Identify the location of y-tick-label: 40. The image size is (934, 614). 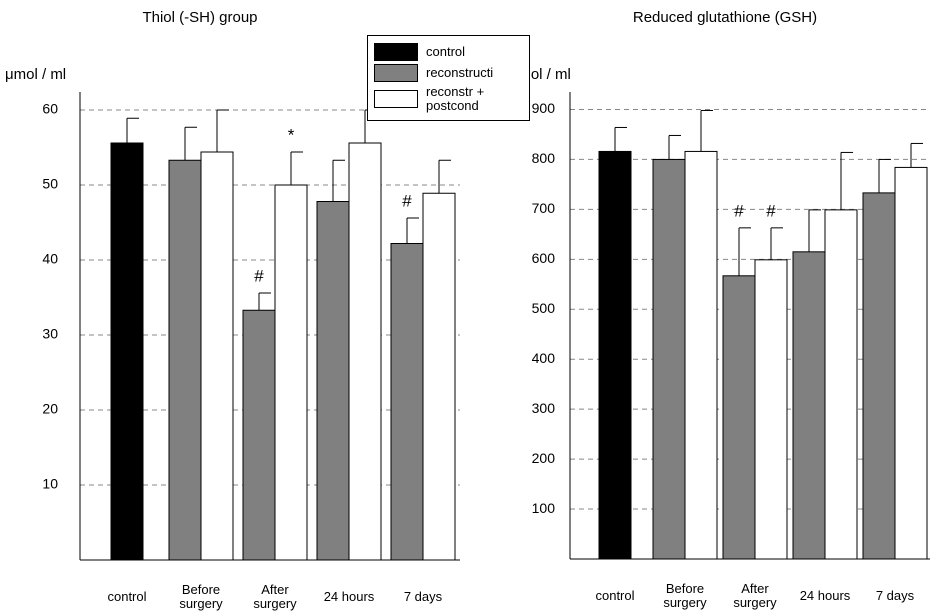
(50, 259).